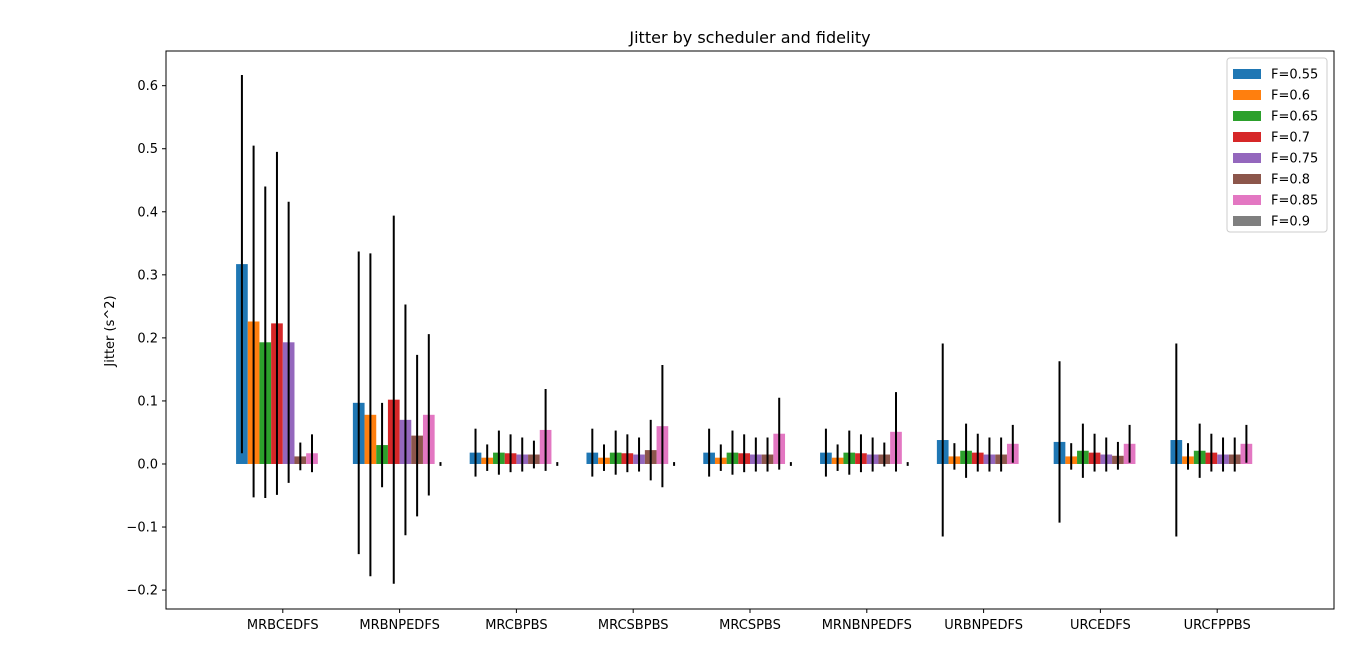  I want to click on x-tick-label: MRBCEDFS, so click(283, 625).